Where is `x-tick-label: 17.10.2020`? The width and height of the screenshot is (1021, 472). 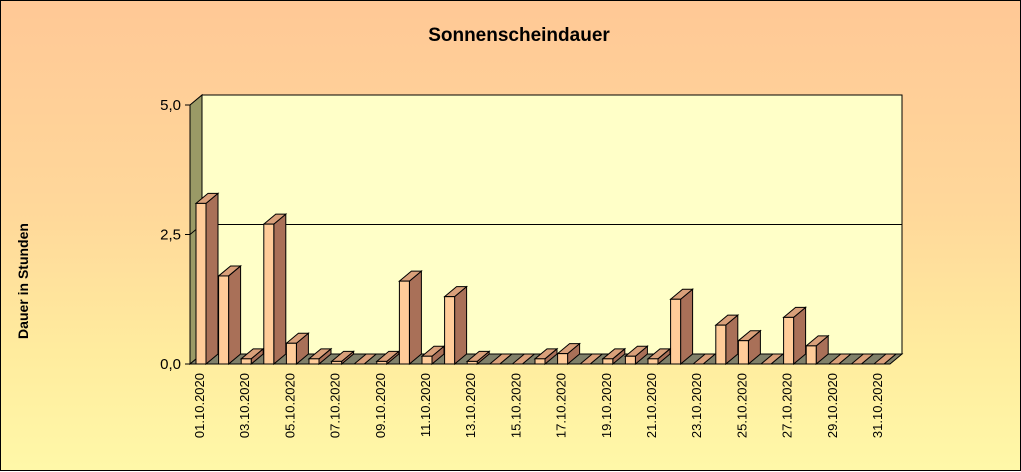
x-tick-label: 17.10.2020 is located at coordinates (561, 405).